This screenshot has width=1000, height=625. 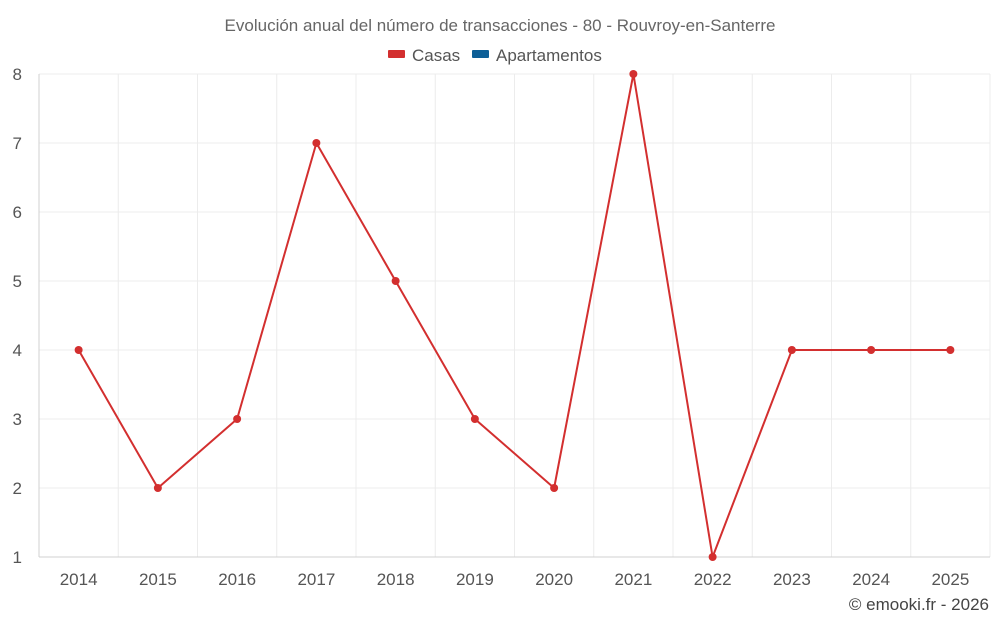 I want to click on legend-label-casas: Casas, so click(x=436, y=55).